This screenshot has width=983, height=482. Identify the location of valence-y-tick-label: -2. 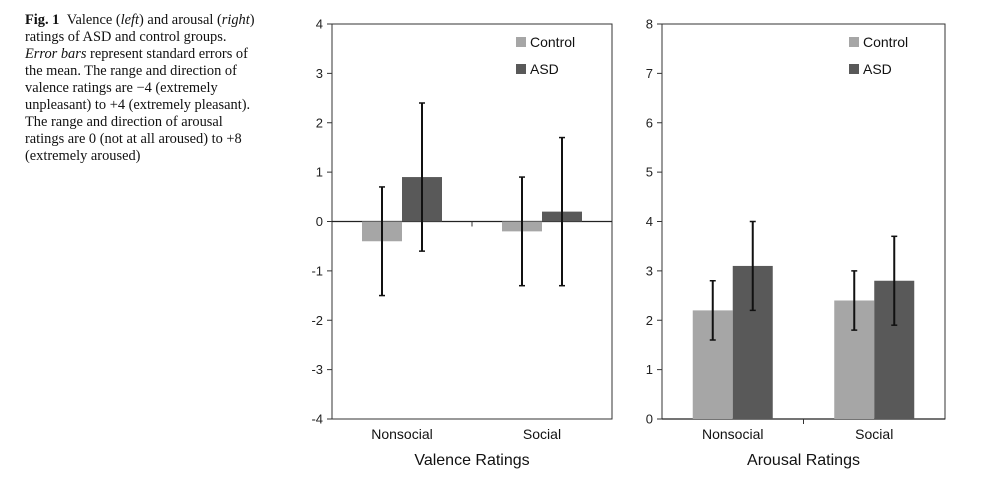
(317, 320).